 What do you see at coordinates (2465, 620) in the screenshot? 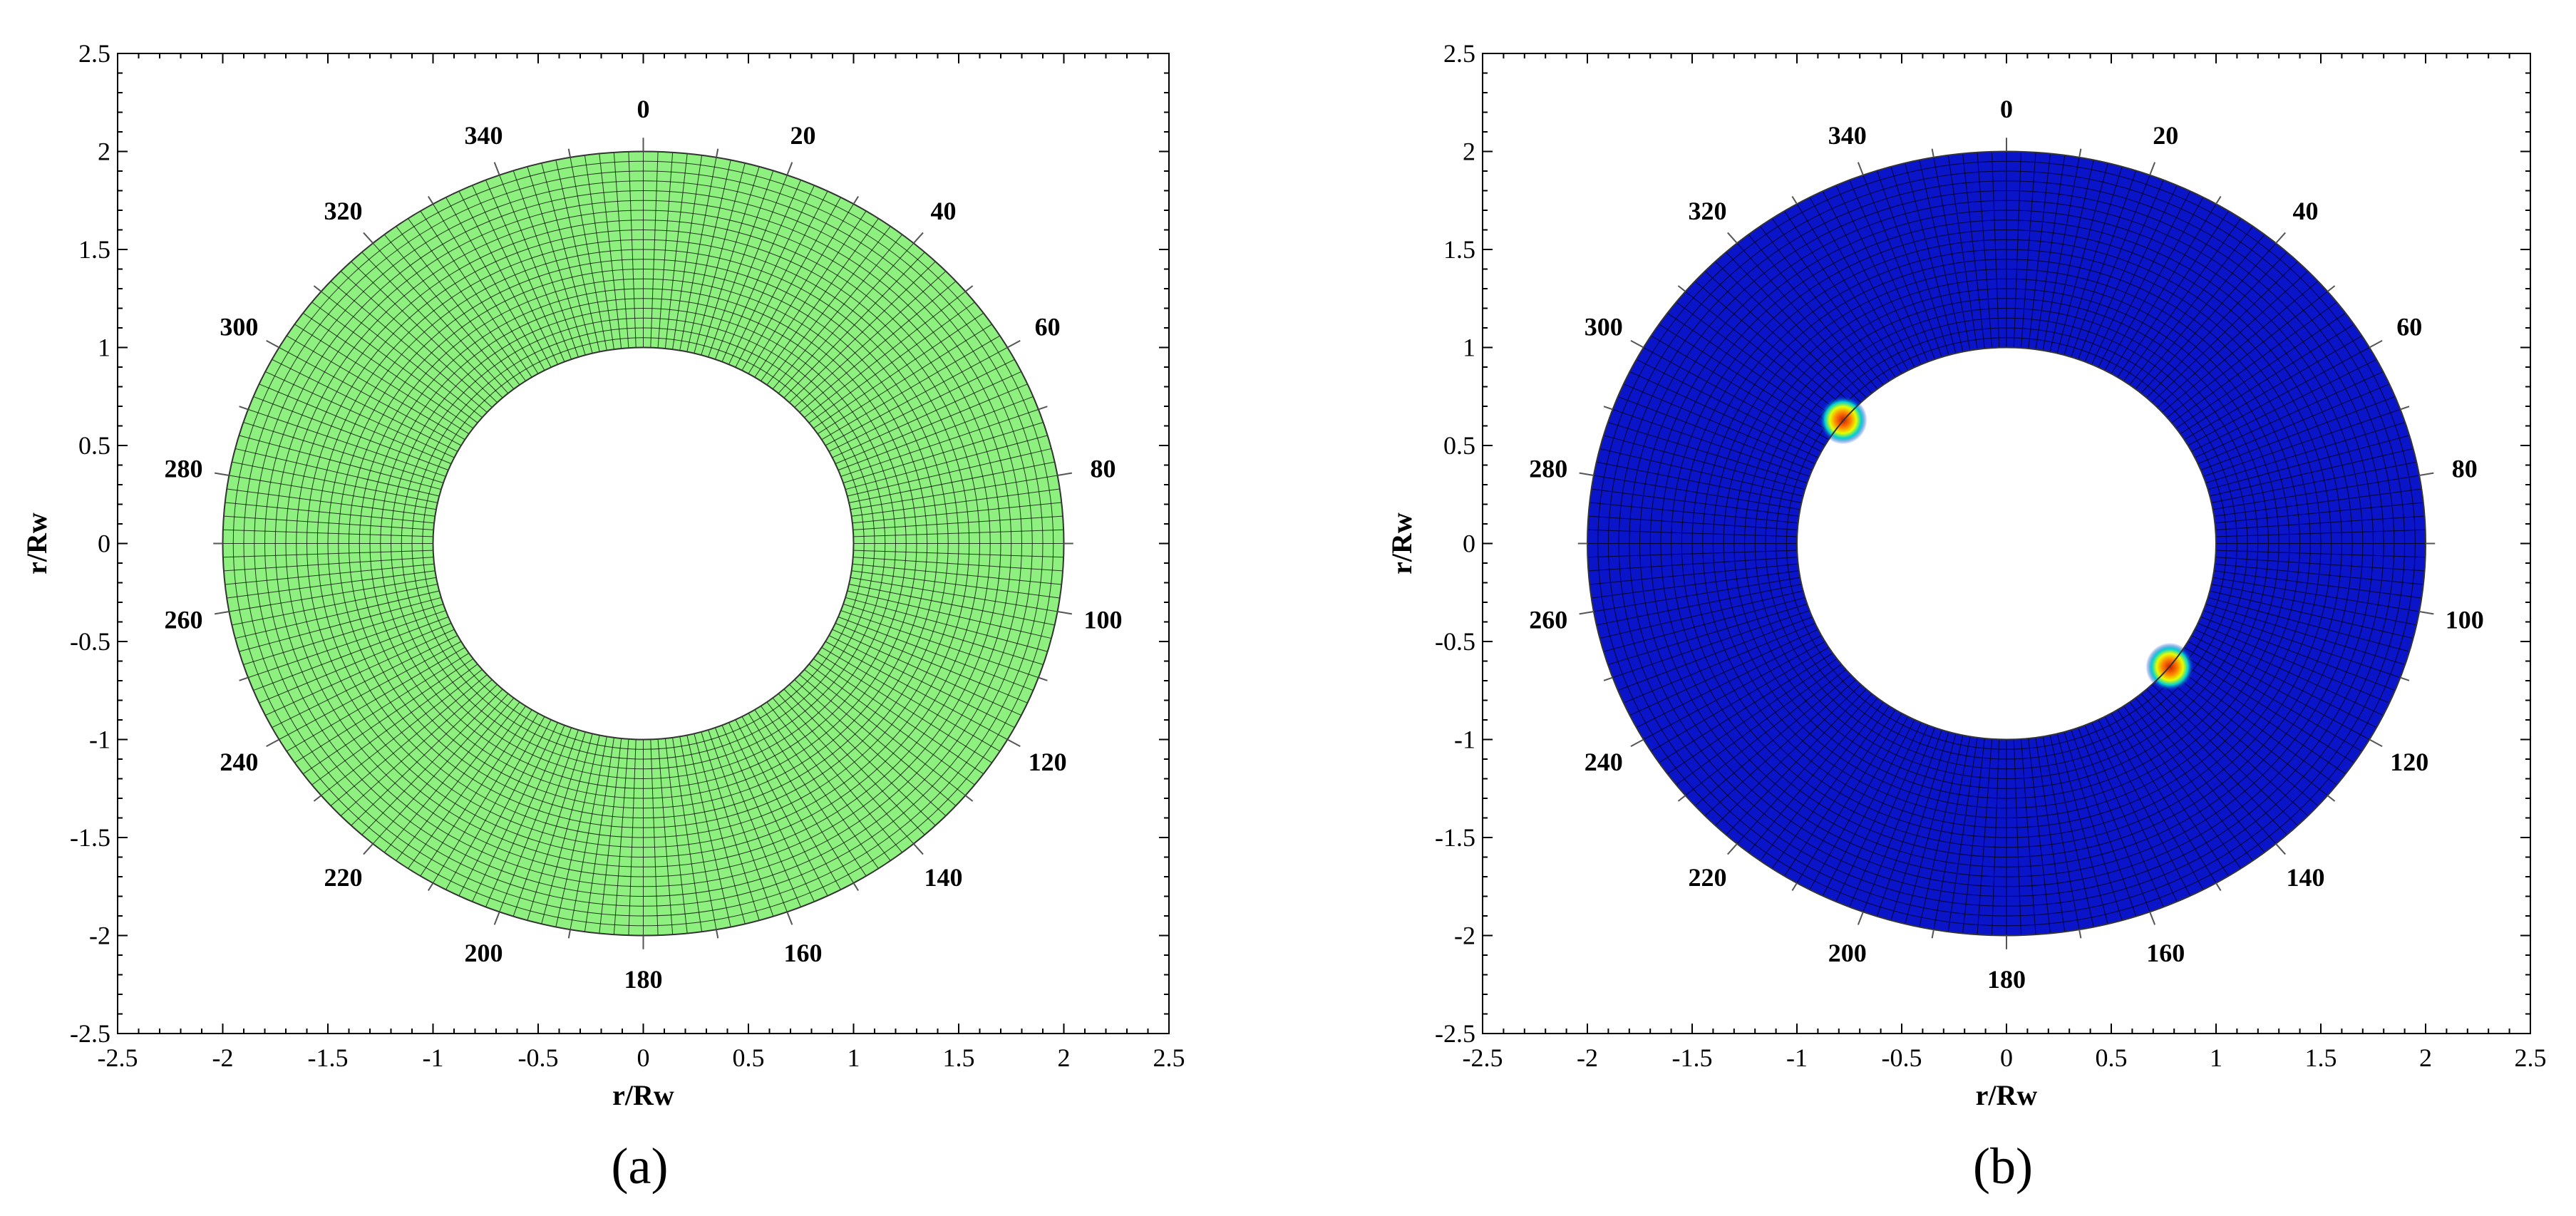
I see `angle-label: 100` at bounding box center [2465, 620].